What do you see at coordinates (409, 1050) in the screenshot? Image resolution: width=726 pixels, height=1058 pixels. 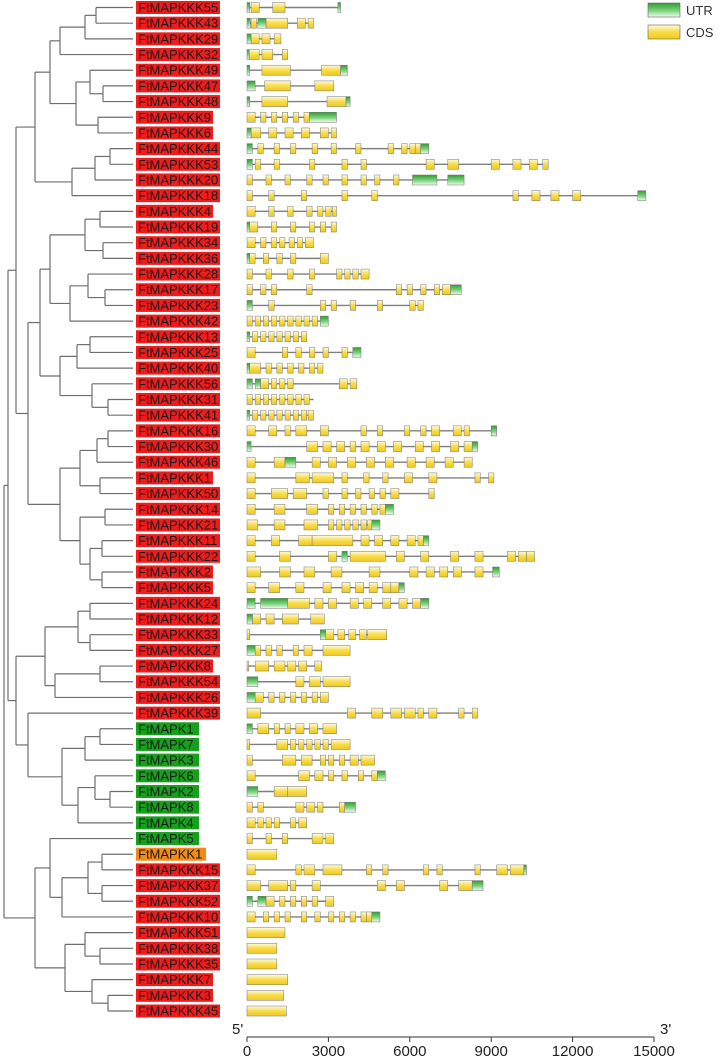 I see `x-tick-label: 6000` at bounding box center [409, 1050].